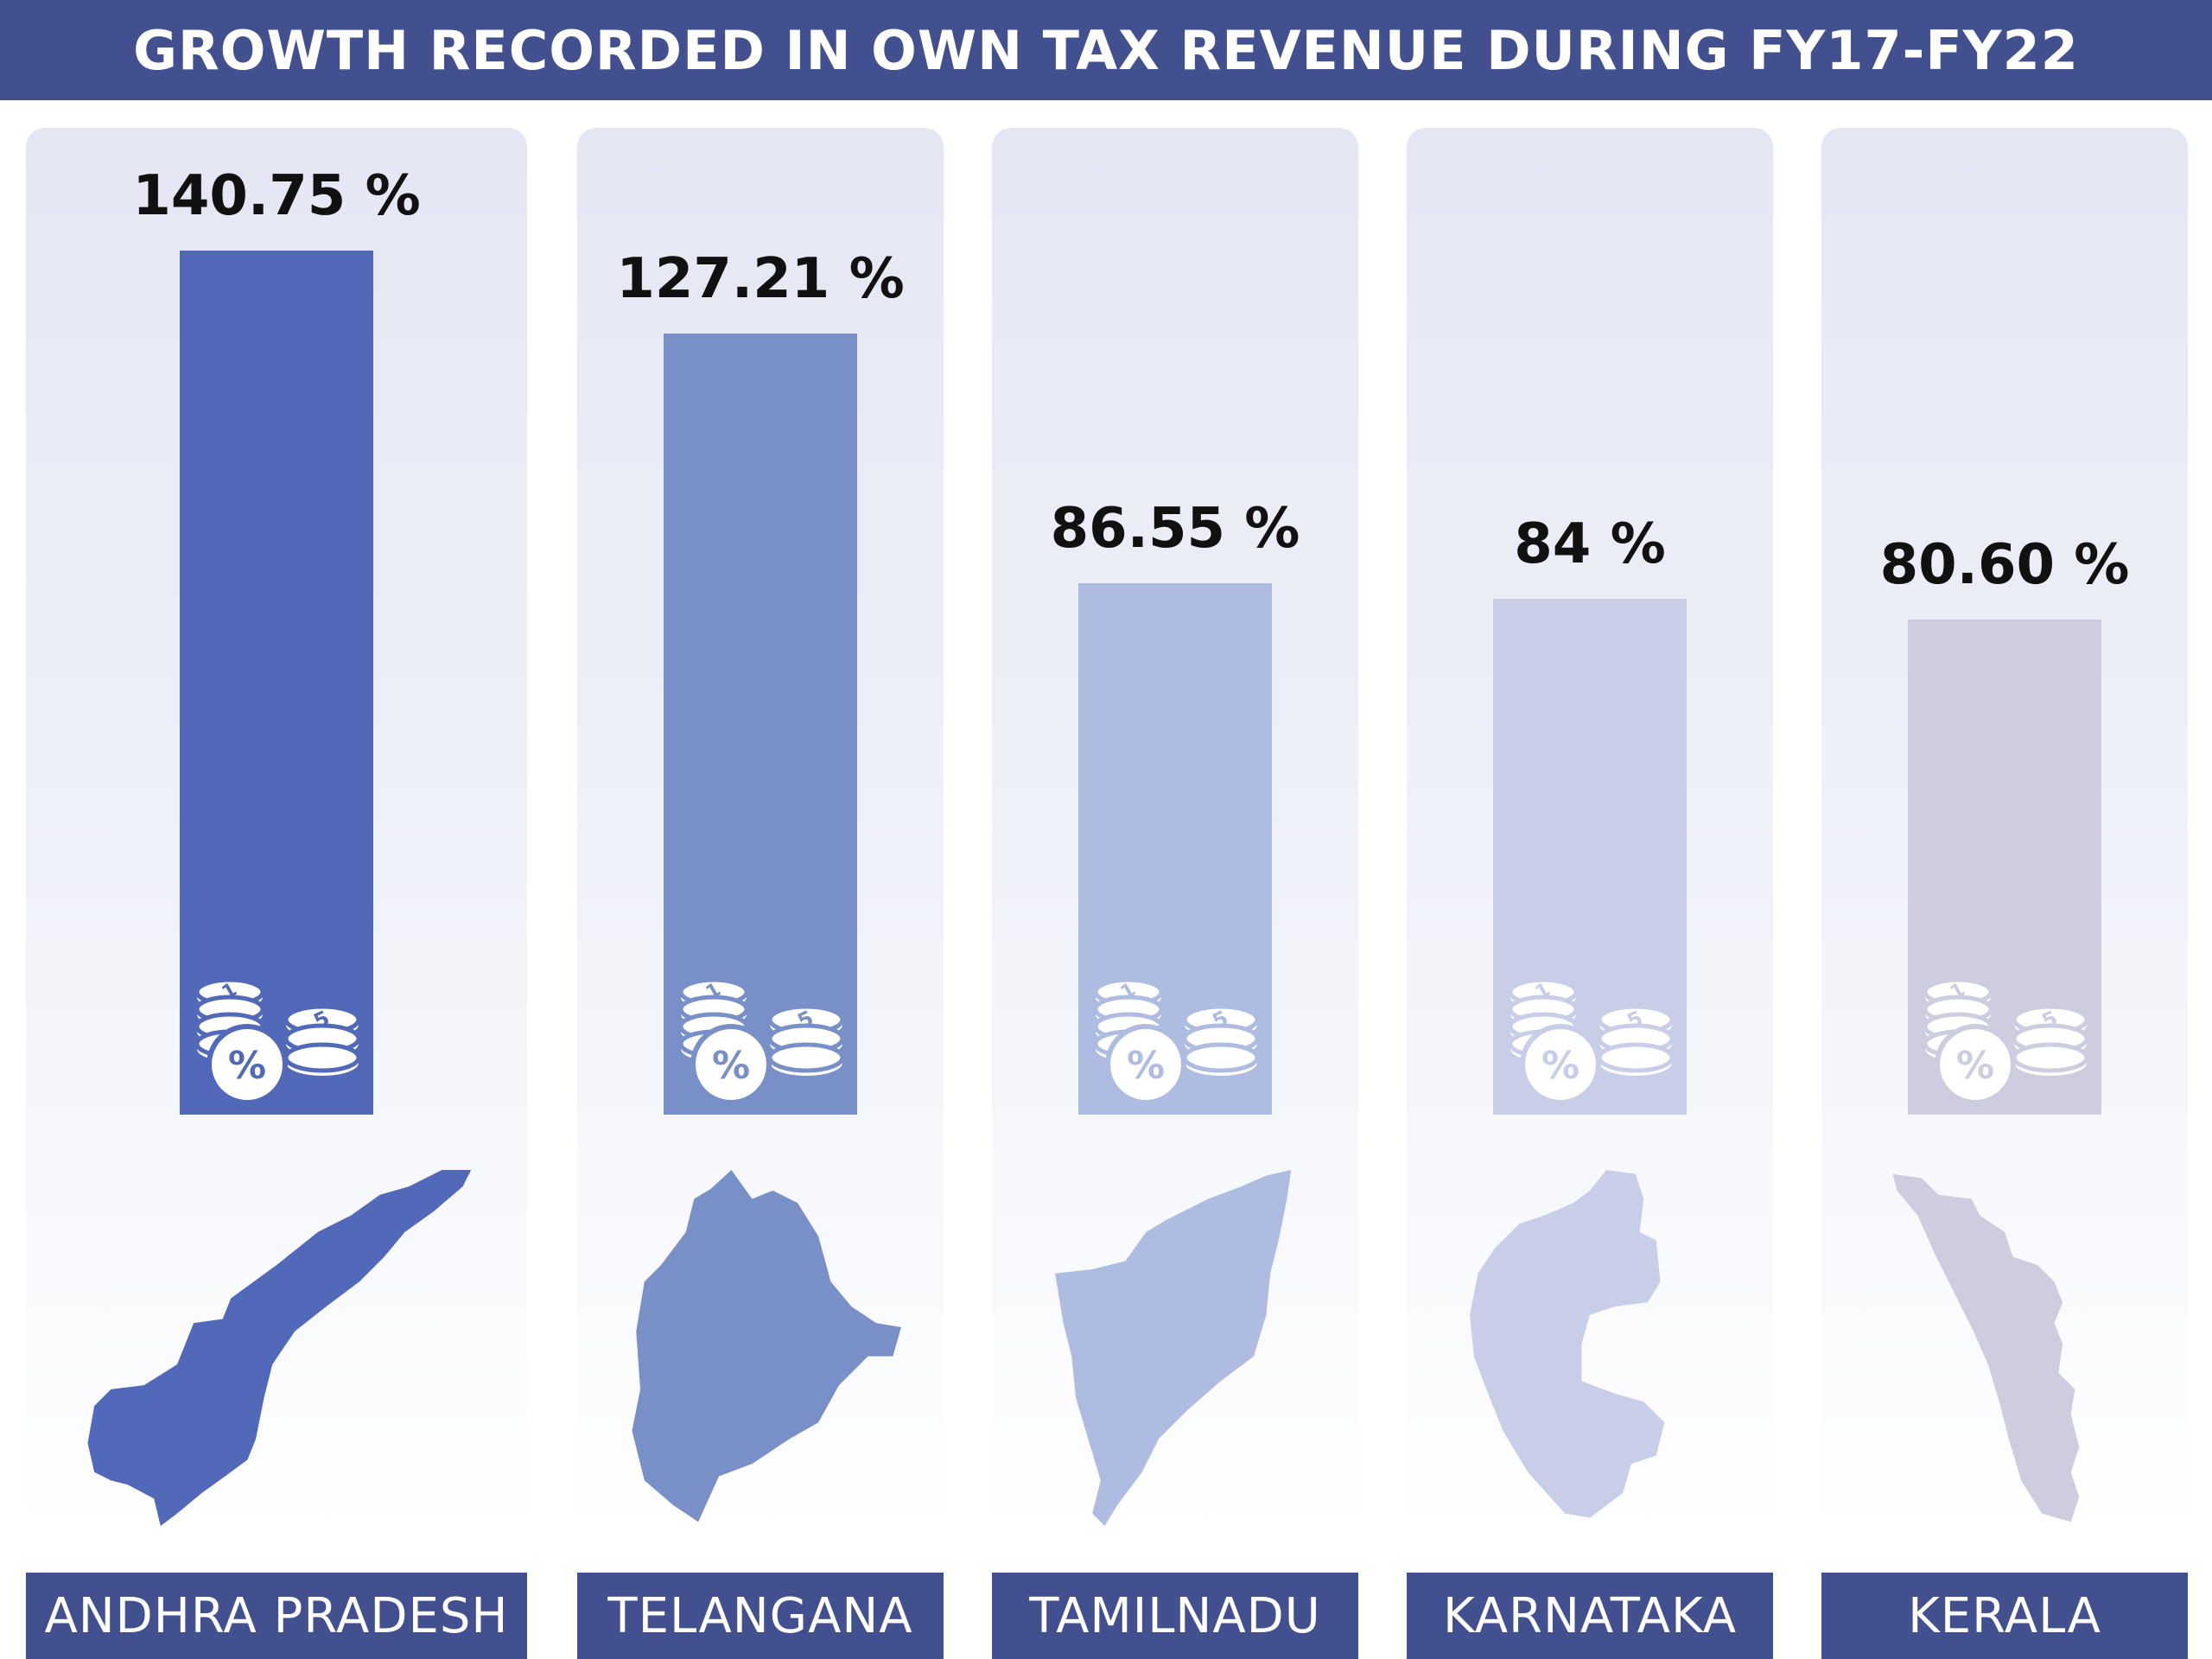 This screenshot has height=1659, width=2212. I want to click on bar-value-label: 84 %, so click(1590, 544).